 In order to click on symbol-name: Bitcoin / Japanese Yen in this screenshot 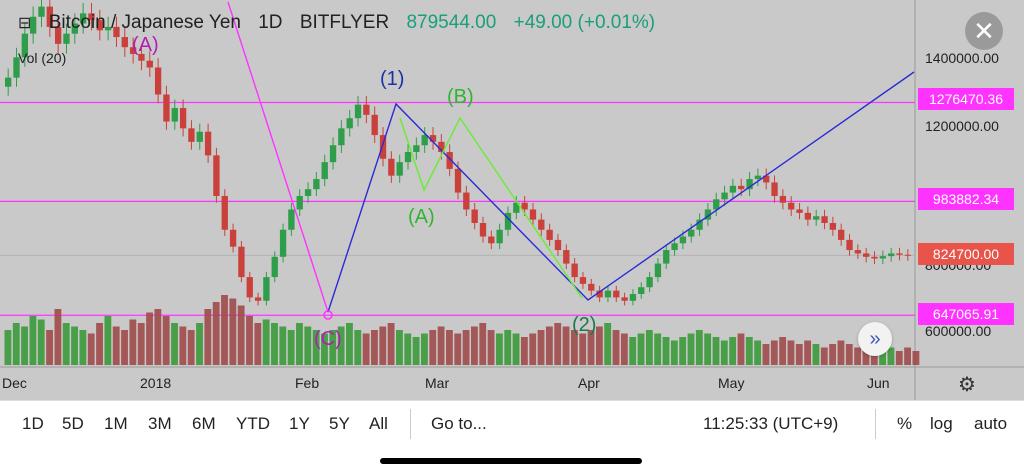, I will do `click(144, 22)`.